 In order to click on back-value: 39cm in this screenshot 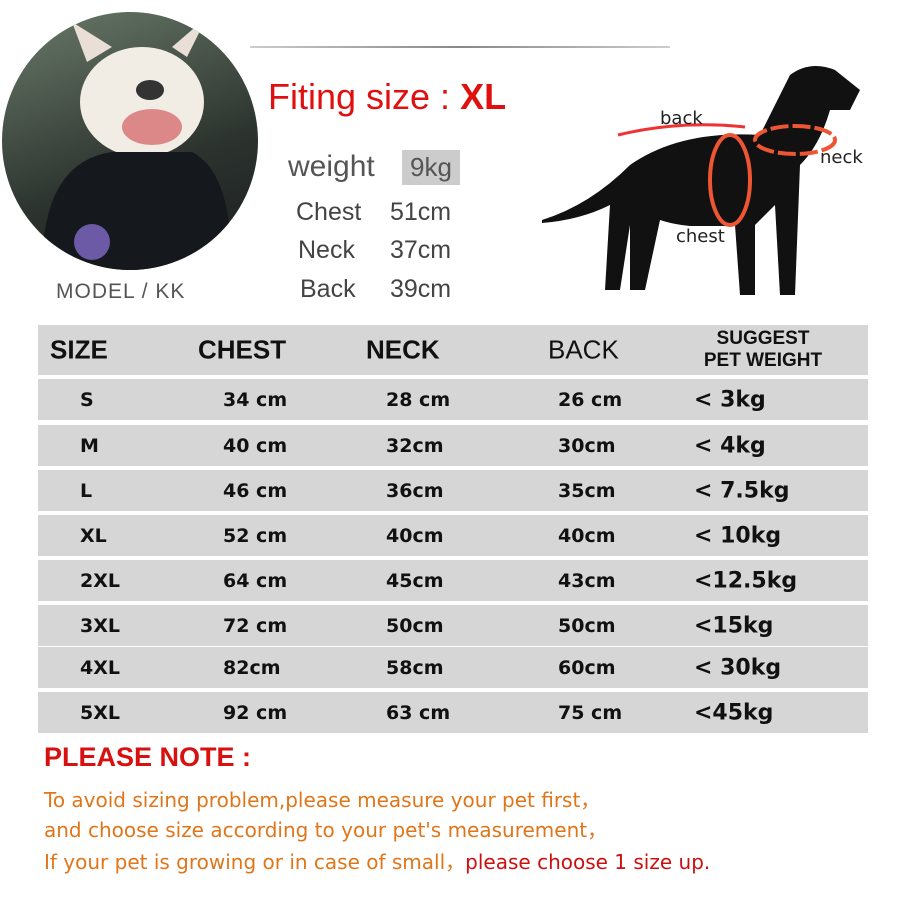, I will do `click(421, 289)`.